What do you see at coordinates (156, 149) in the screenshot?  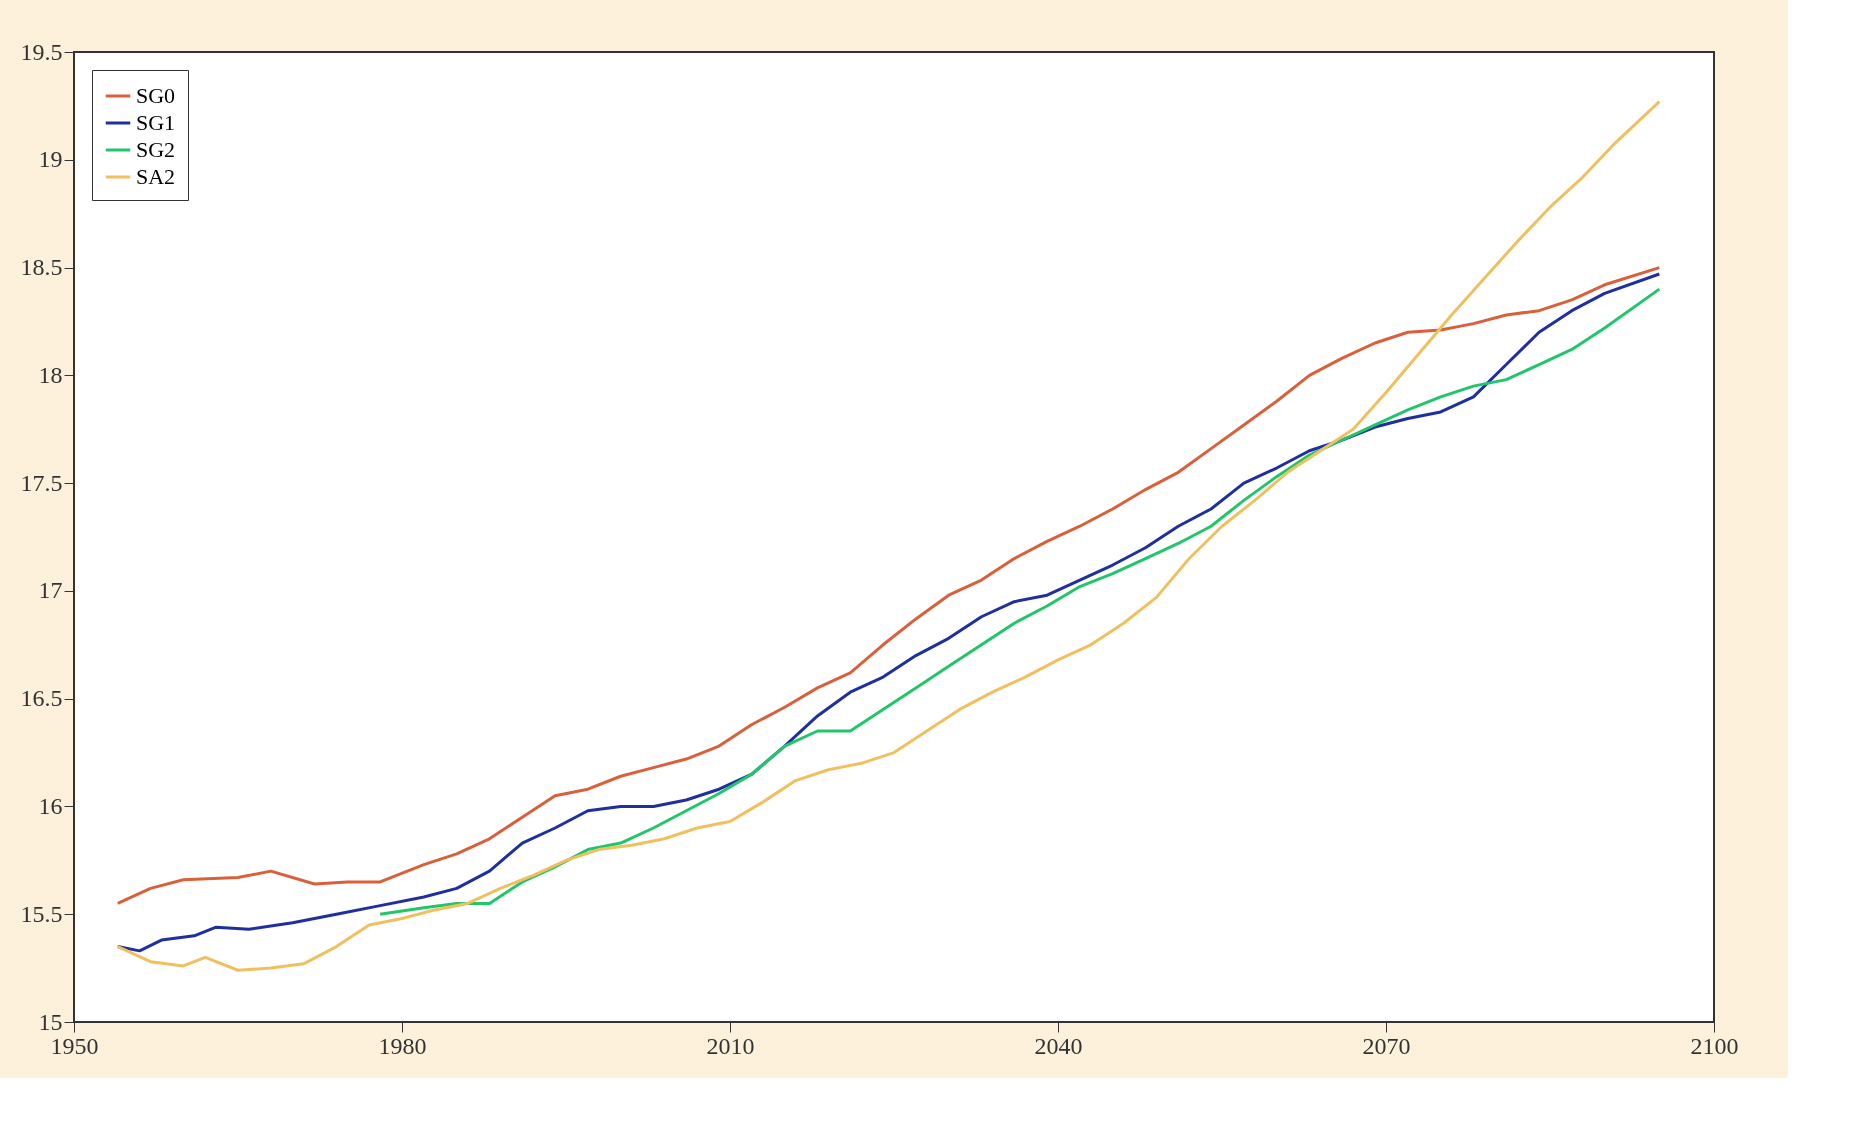 I see `legend-label: SG2` at bounding box center [156, 149].